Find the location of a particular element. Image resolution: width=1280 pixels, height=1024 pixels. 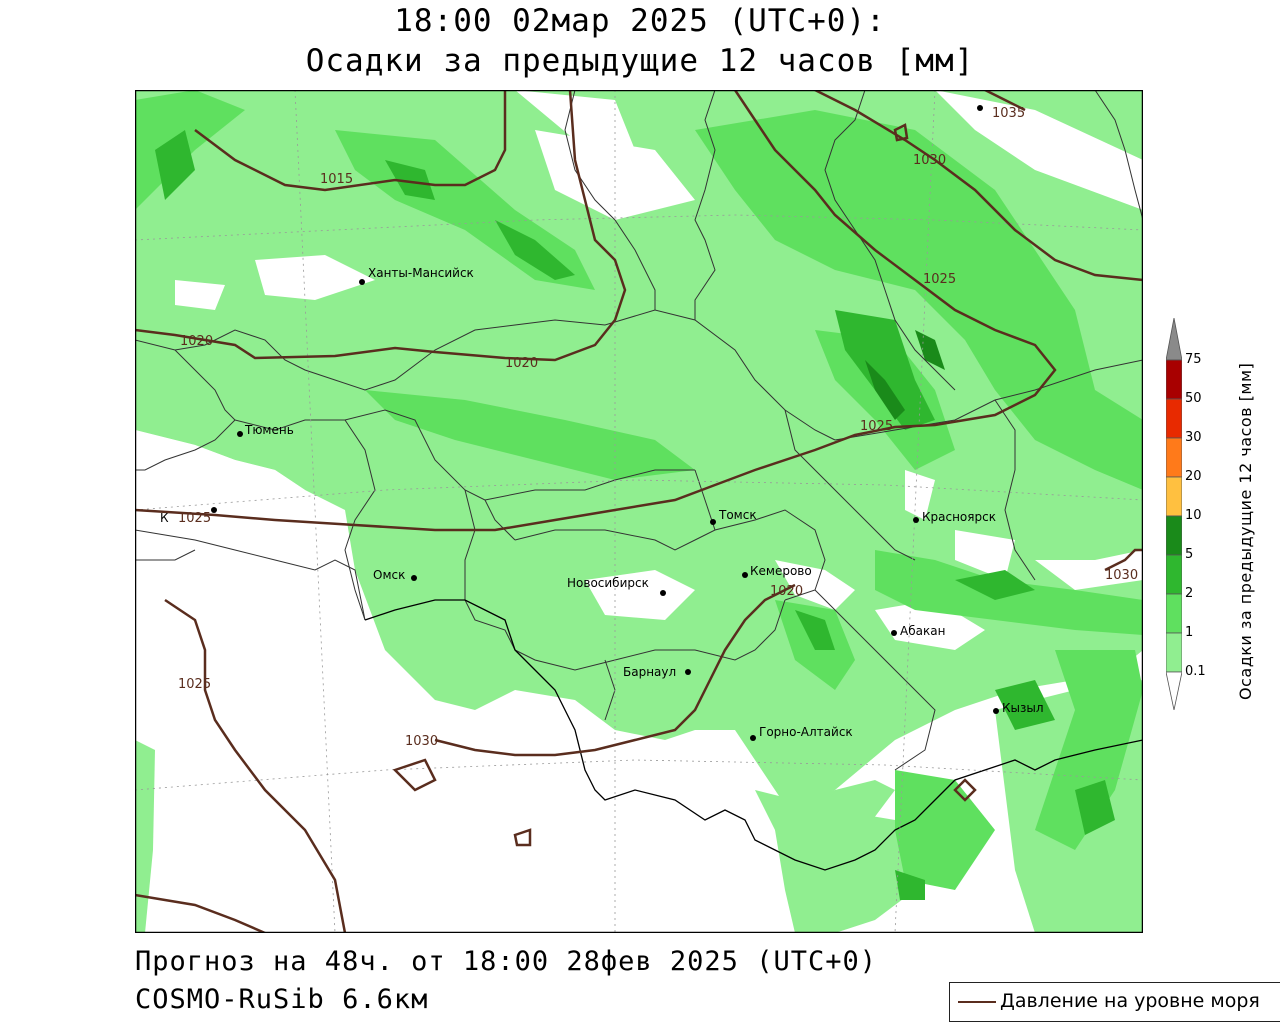

pressure-legend-label: Давление на уровне моря is located at coordinates (1130, 1001).